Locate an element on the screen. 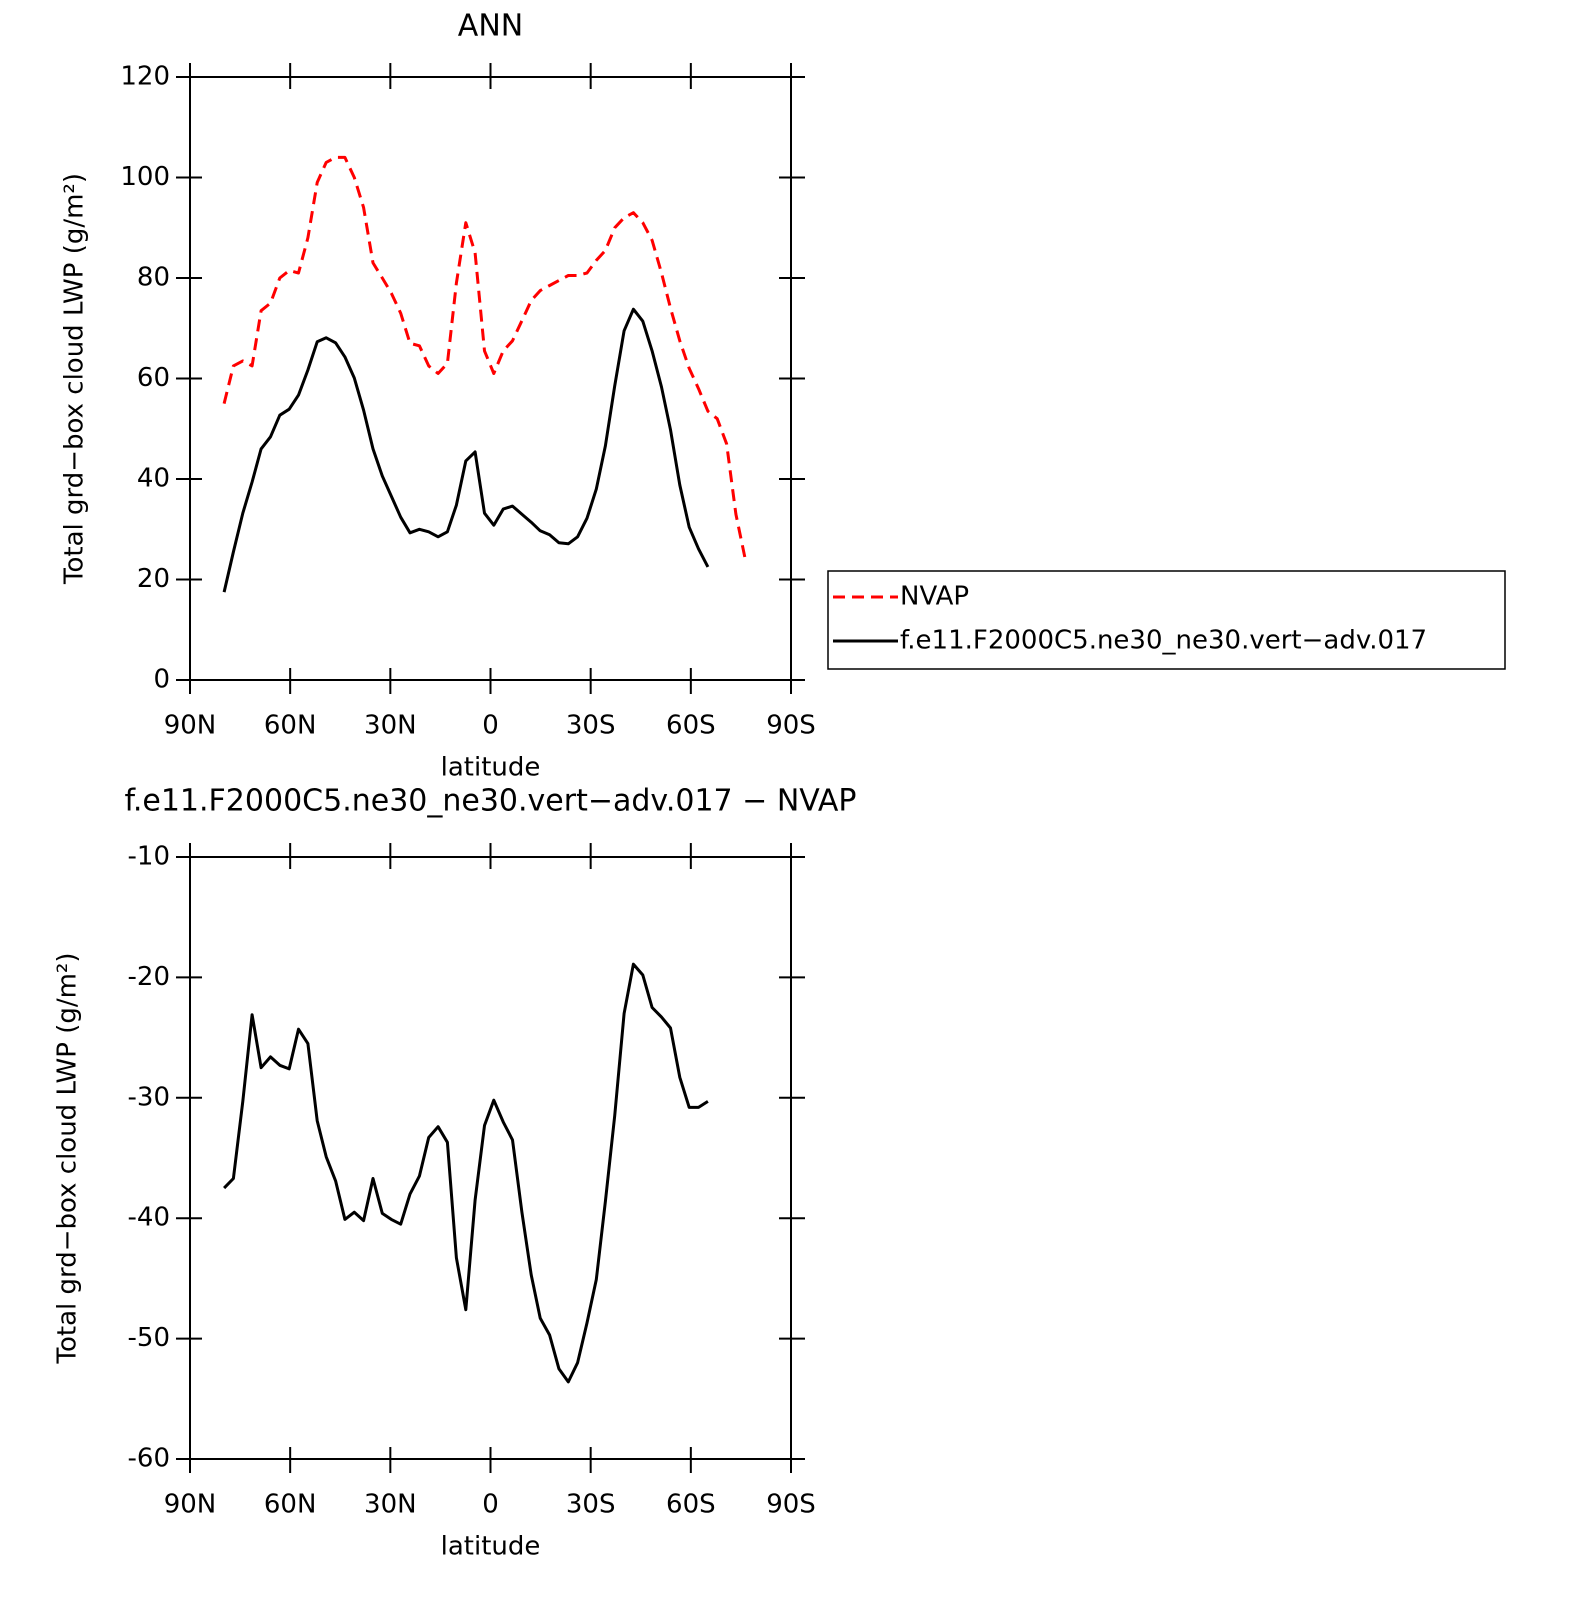 This screenshot has height=1597, width=1594. y-tick-label: -60 is located at coordinates (149, 1459).